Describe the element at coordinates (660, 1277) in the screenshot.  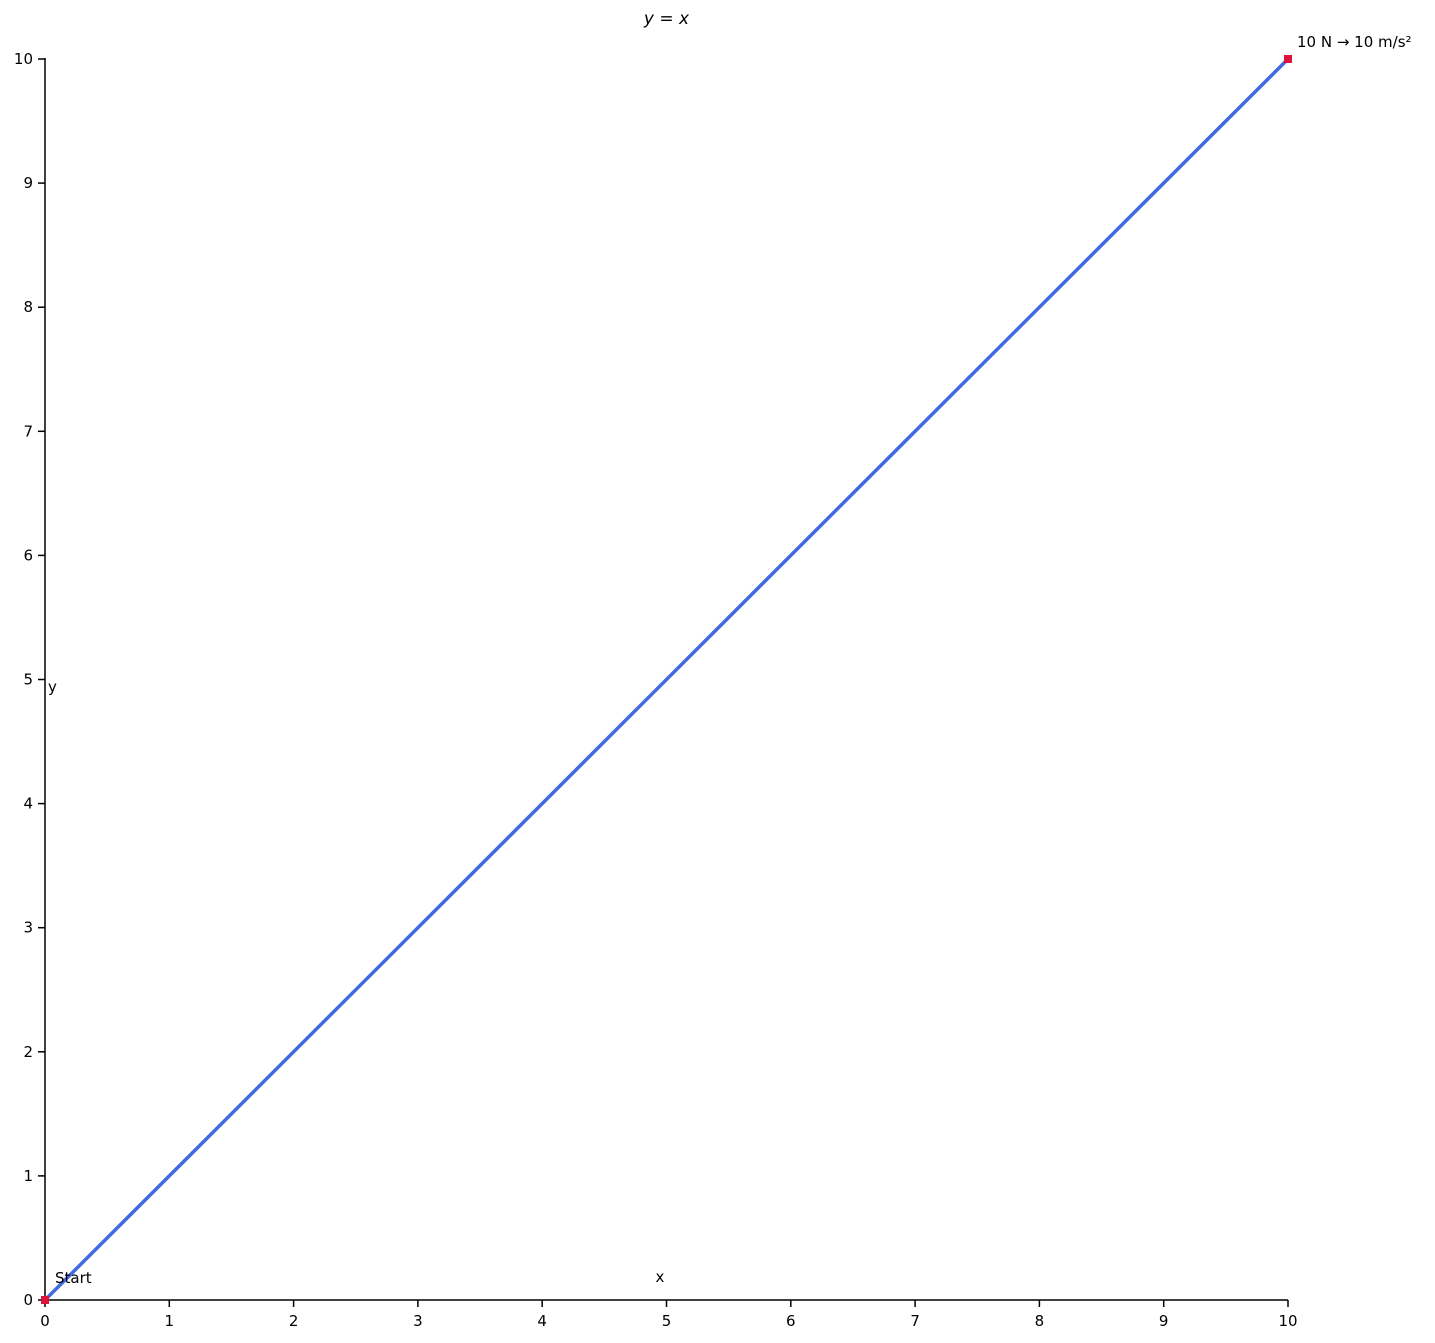
I see `x-axis-label: x` at that location.